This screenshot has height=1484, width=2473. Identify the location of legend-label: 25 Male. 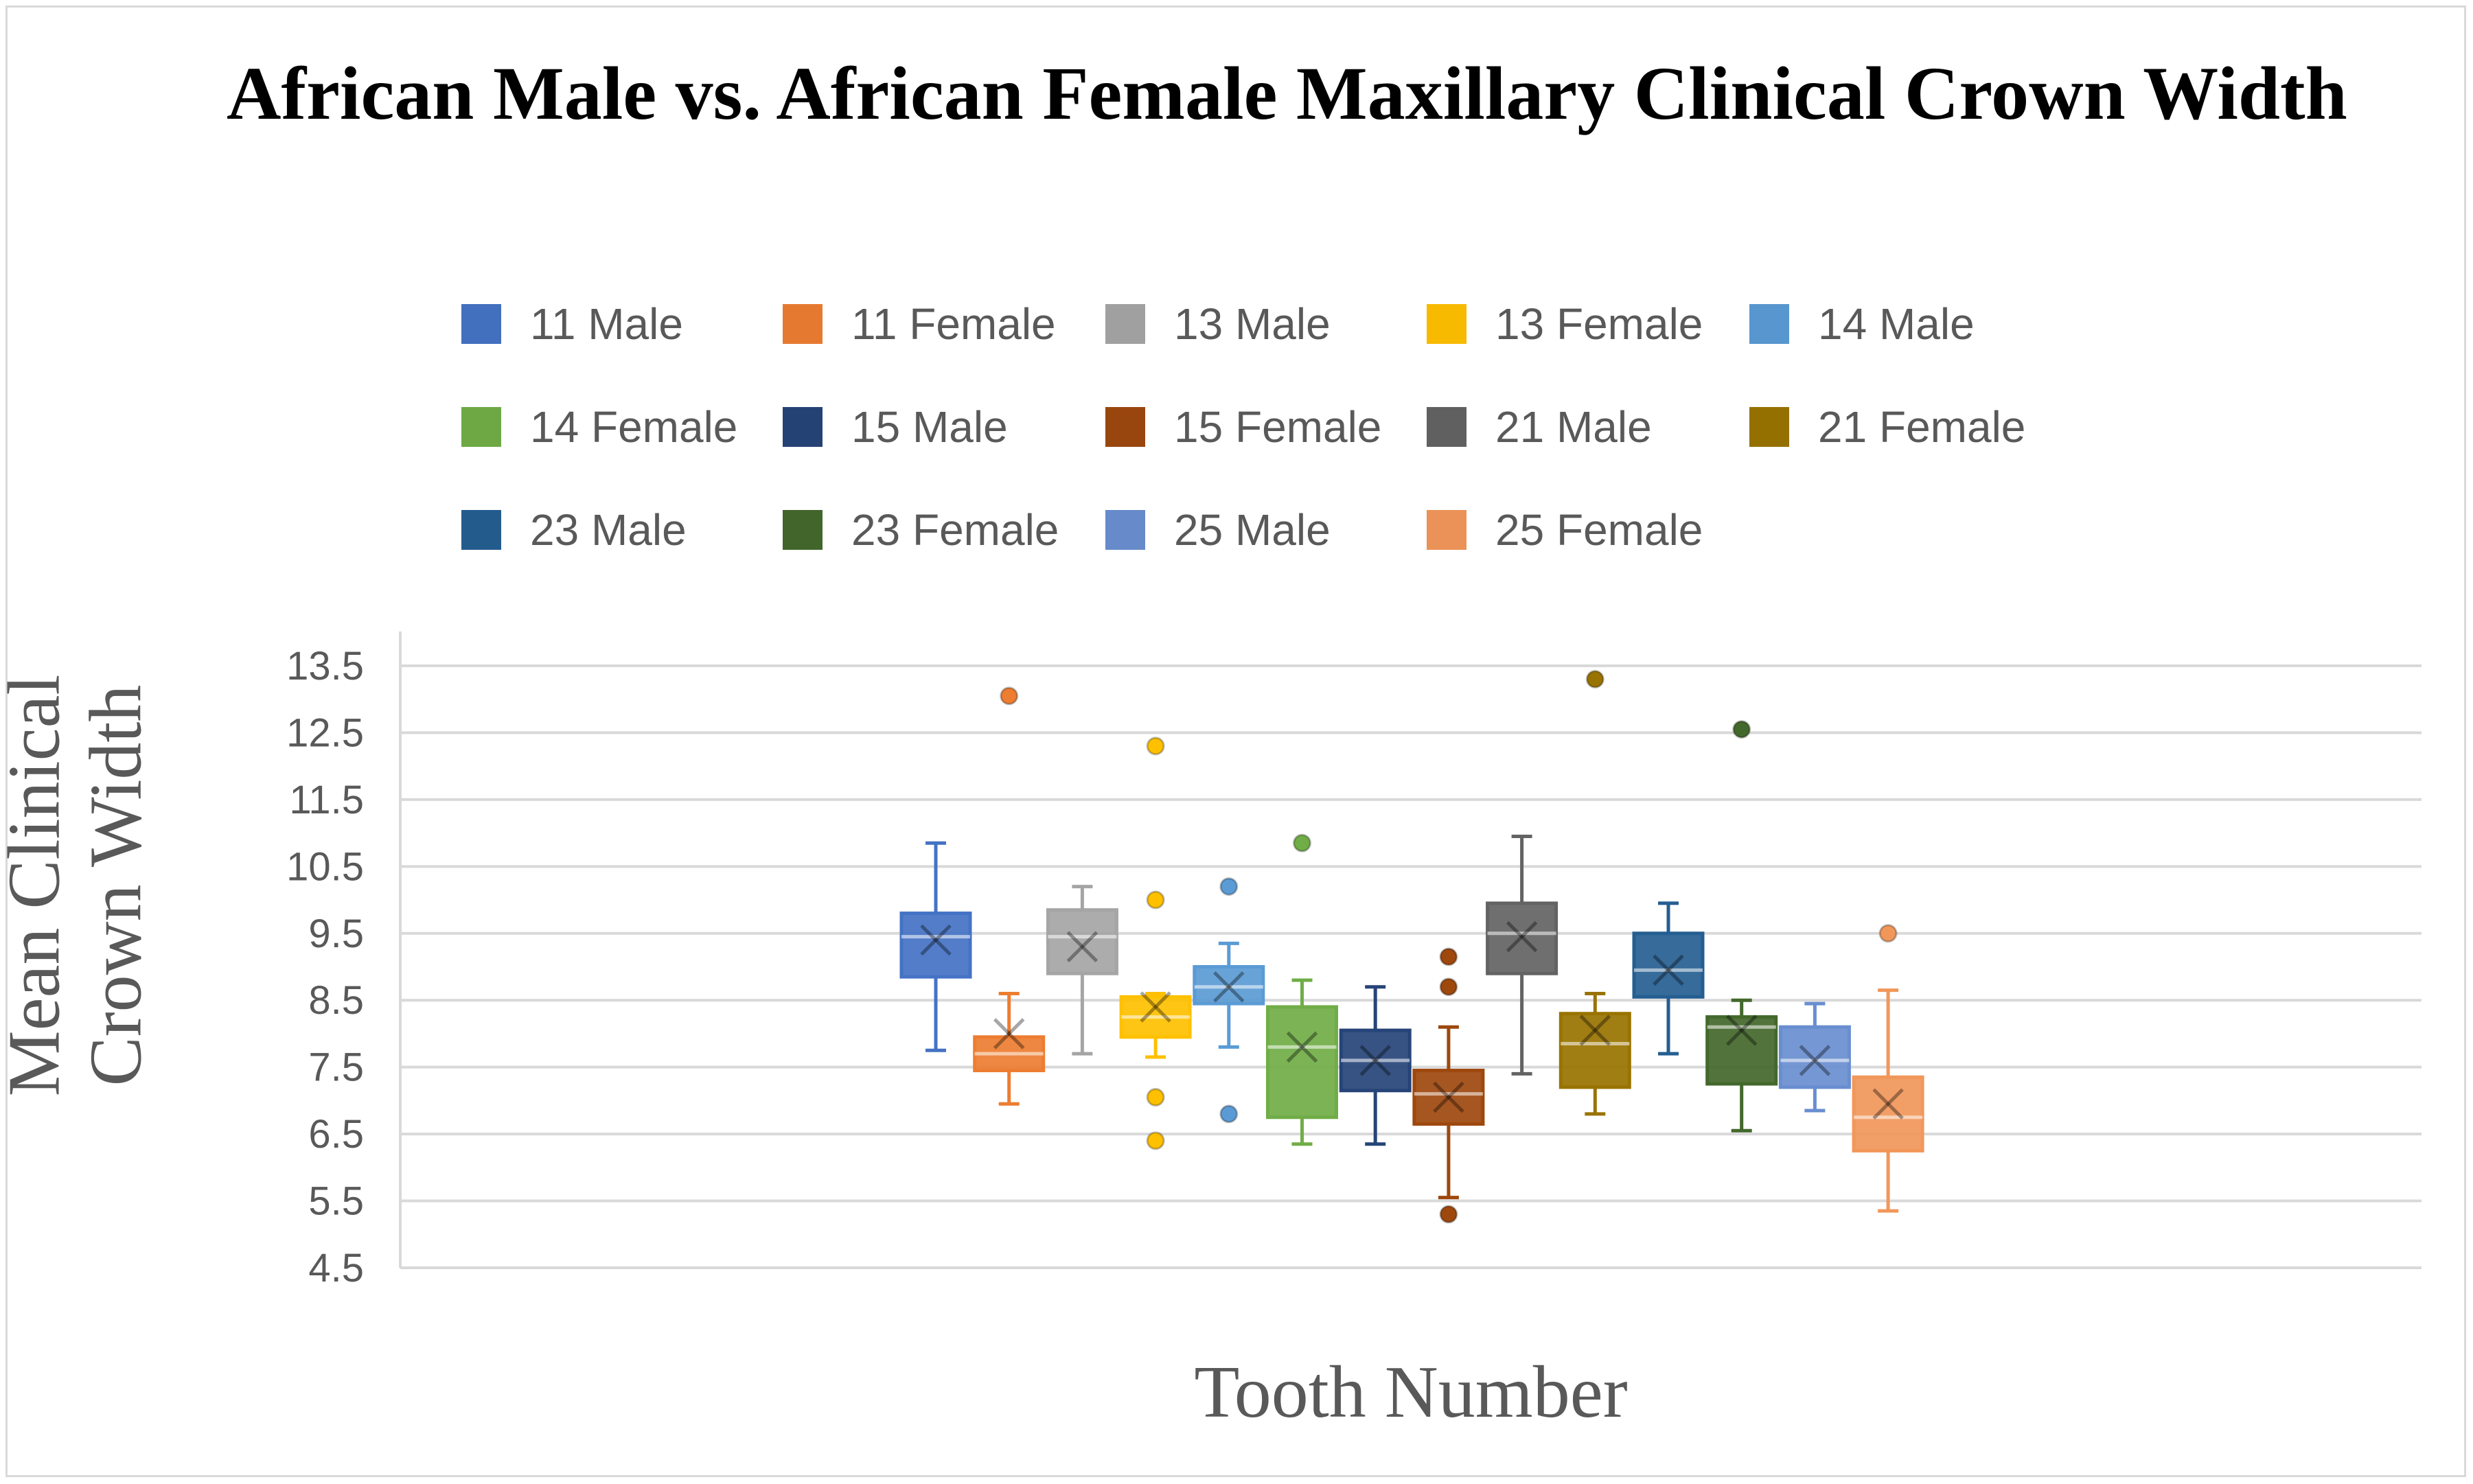
(1252, 530).